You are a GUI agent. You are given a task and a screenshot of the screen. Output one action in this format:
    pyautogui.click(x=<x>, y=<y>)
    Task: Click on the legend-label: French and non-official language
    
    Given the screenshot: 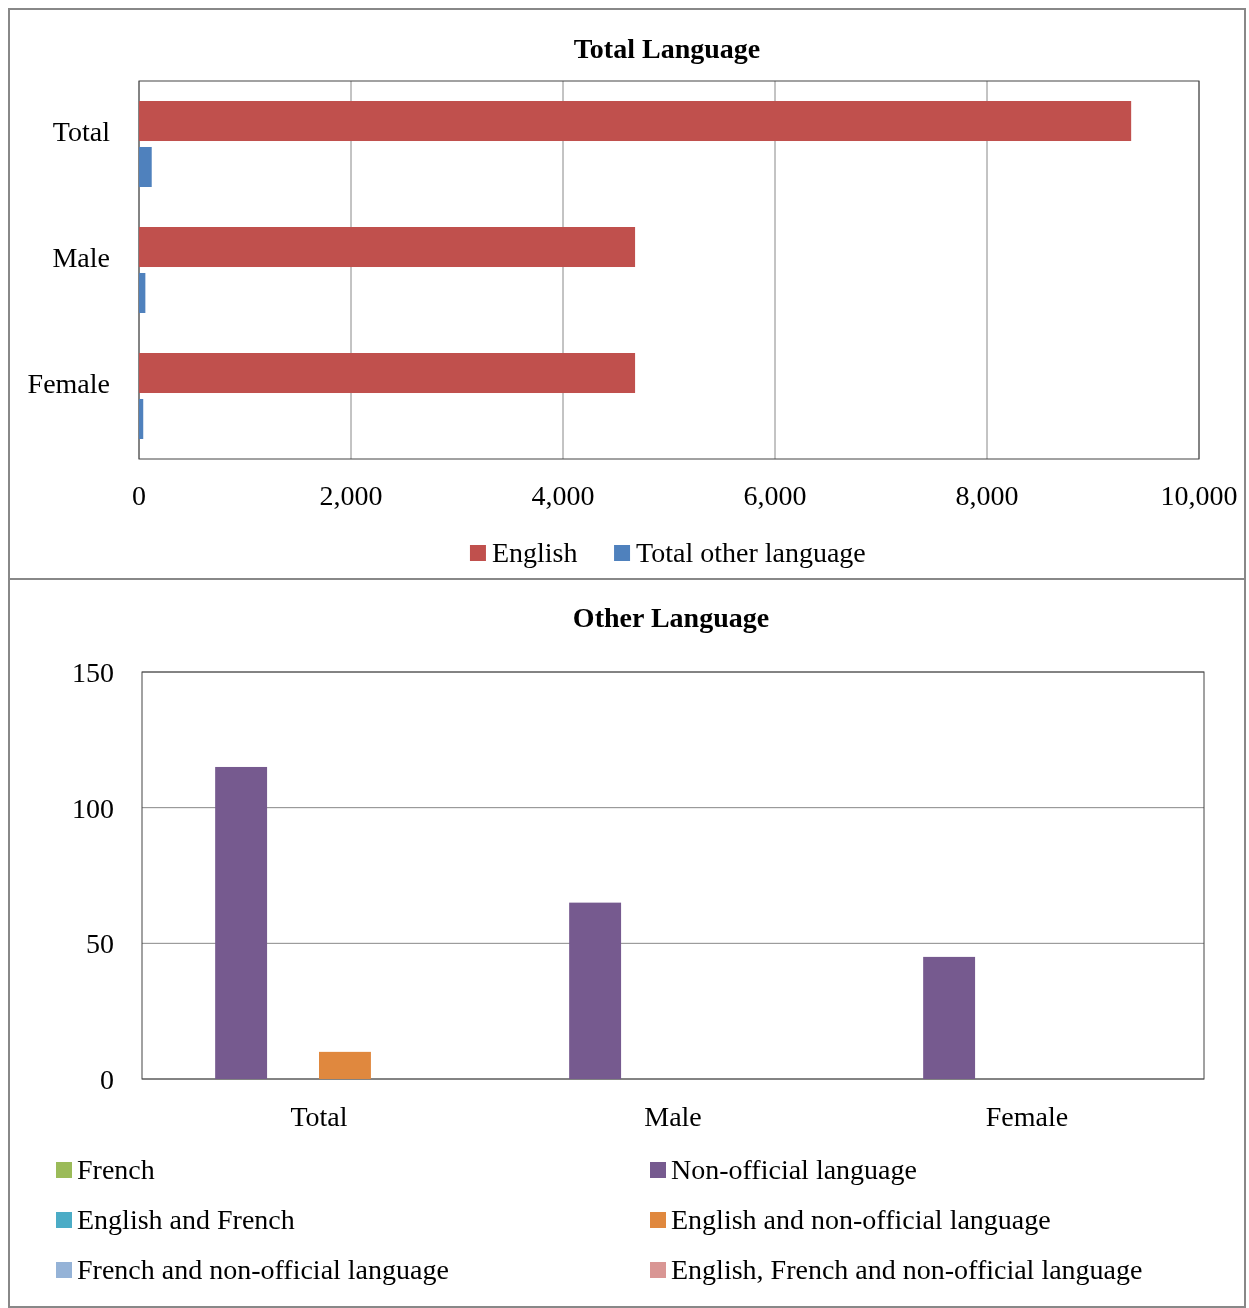 What is the action you would take?
    pyautogui.click(x=263, y=1269)
    